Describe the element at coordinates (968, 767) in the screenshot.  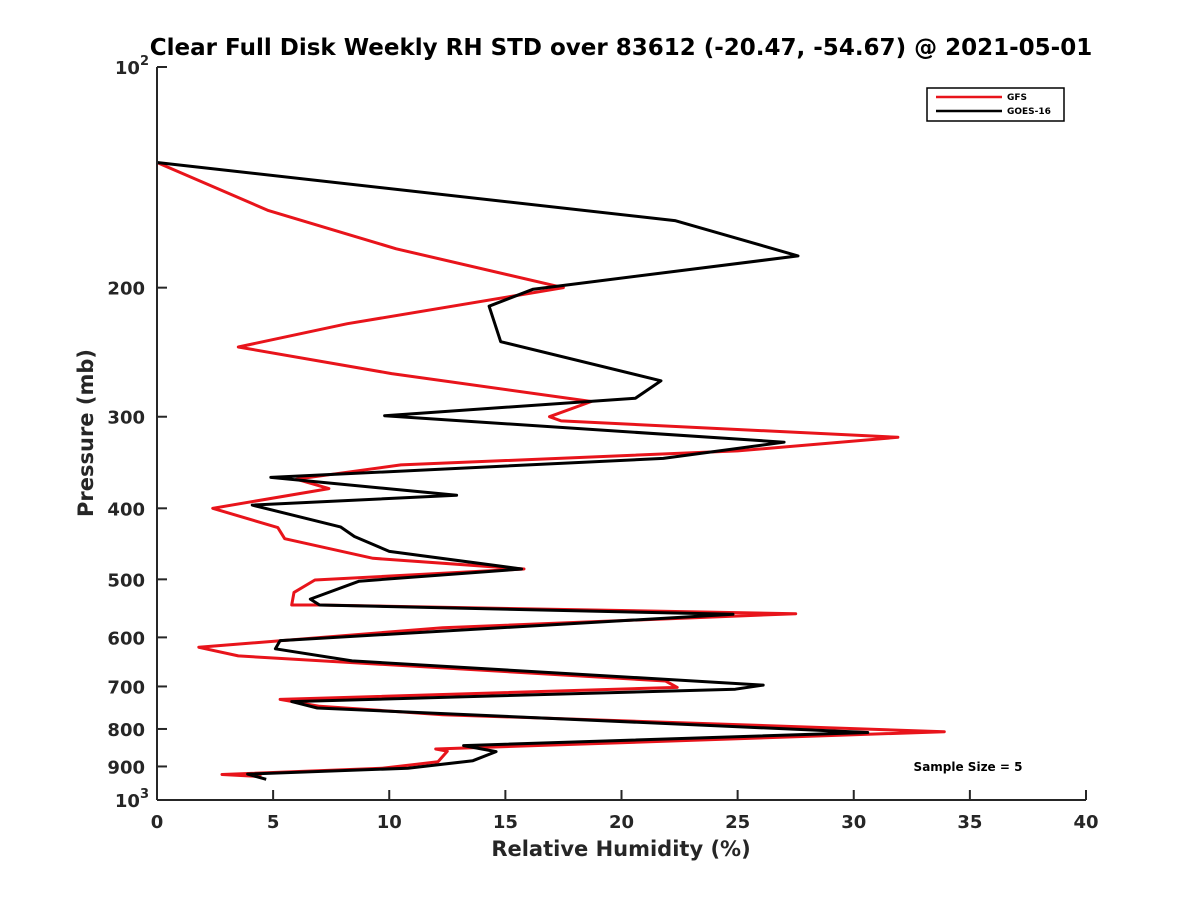
I see `sample-size-annotation: Sample Size = 5` at that location.